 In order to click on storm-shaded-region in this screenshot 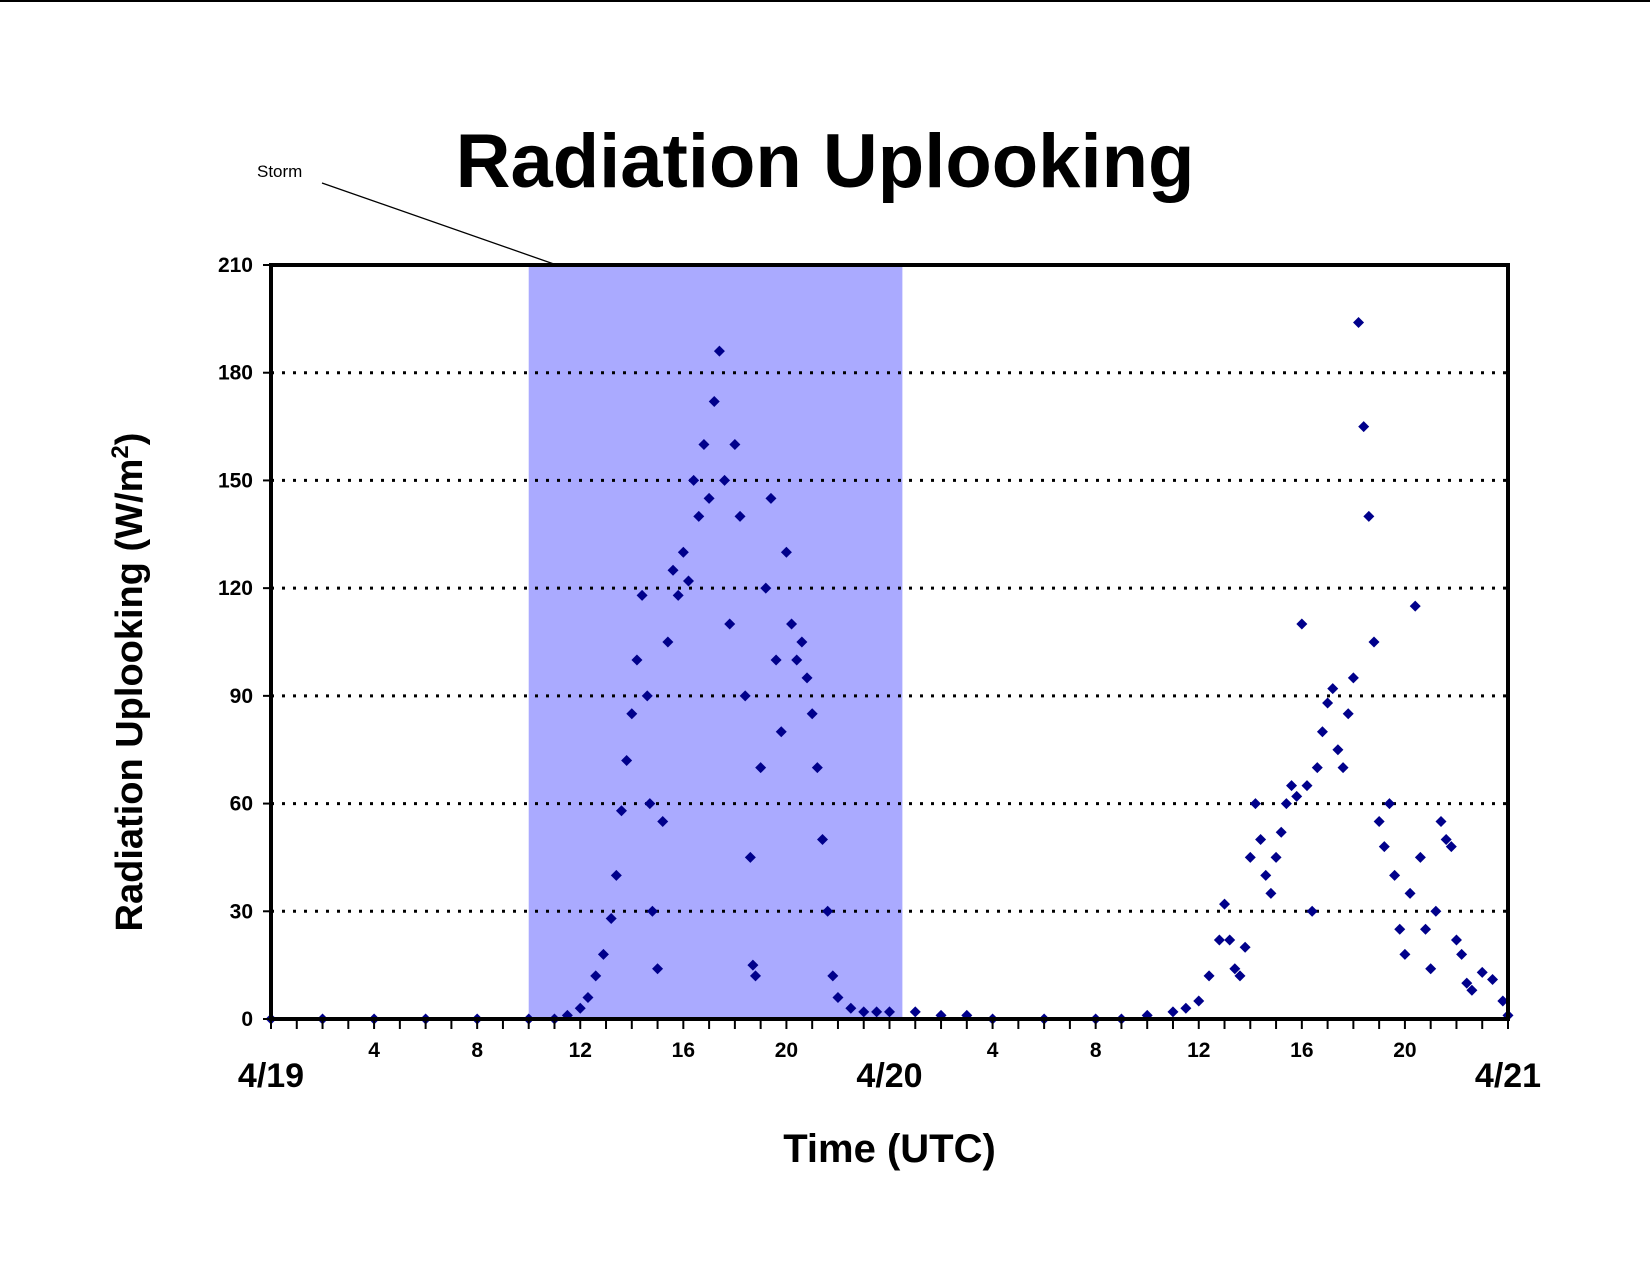, I will do `click(715, 642)`.